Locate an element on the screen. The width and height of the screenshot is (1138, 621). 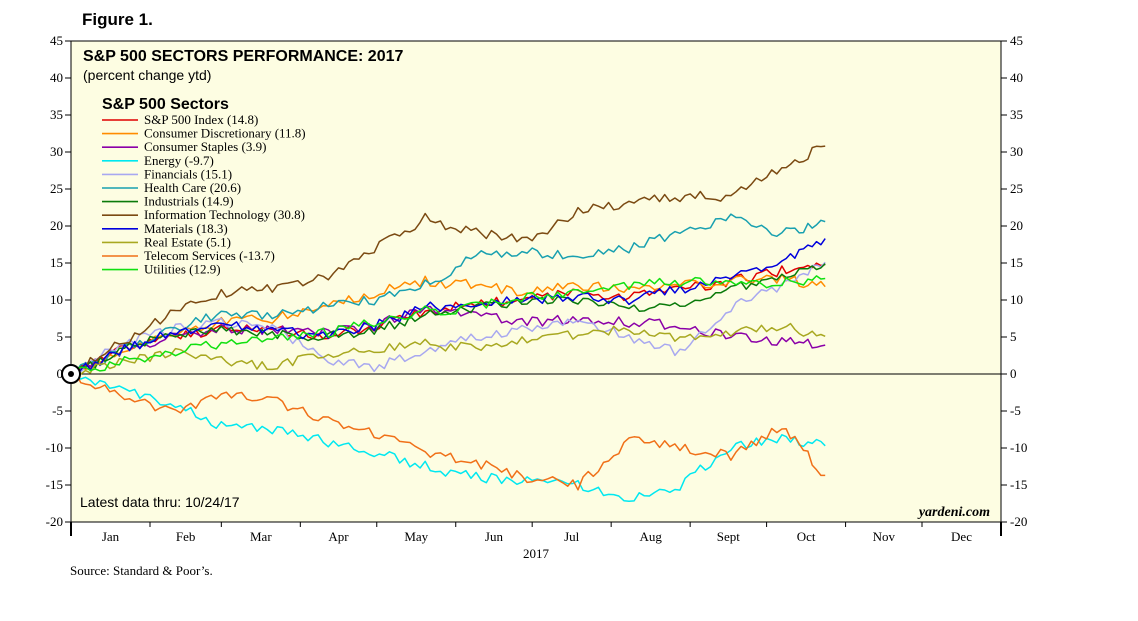
legend-entry: Industrials (14.9) is located at coordinates (189, 201).